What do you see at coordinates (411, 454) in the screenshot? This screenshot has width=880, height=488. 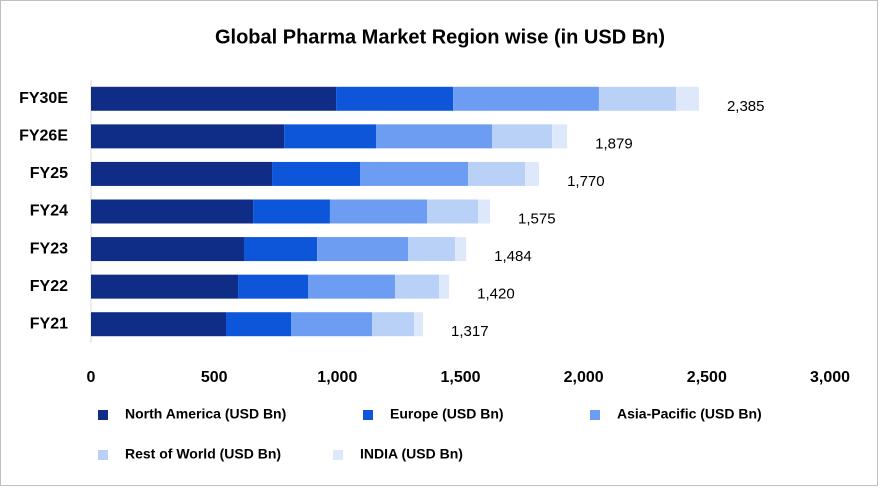 I see `legend-label: INDIA (USD Bn)` at bounding box center [411, 454].